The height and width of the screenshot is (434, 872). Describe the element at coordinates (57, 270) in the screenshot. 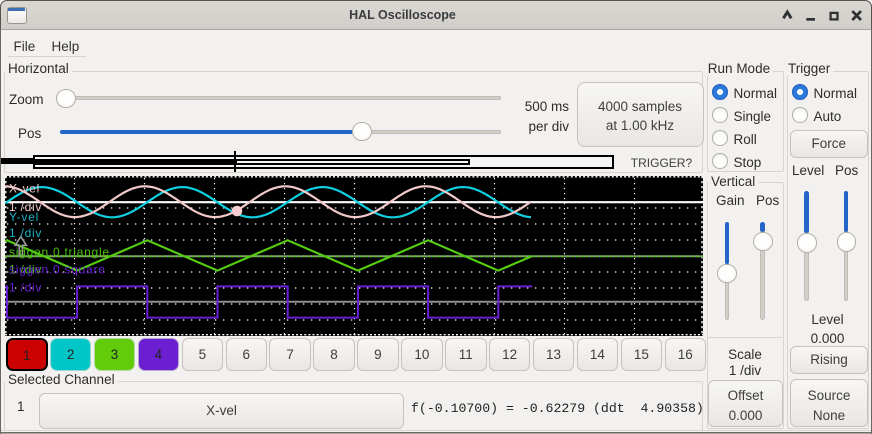

I see `svg-text: siggen.0.square` at that location.